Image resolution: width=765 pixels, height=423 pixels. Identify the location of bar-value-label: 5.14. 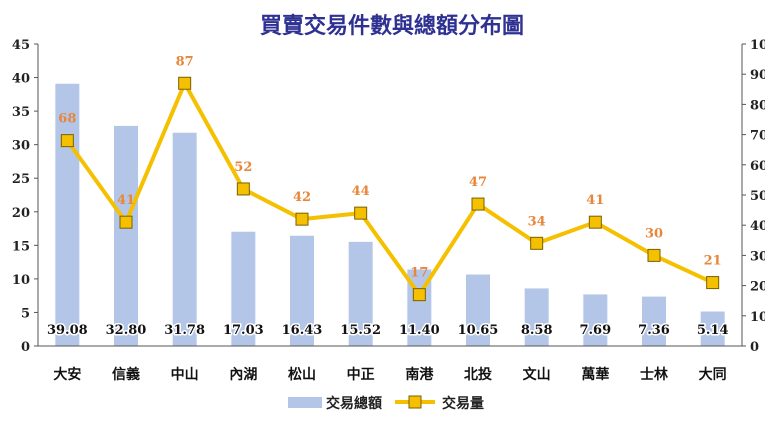
(713, 330).